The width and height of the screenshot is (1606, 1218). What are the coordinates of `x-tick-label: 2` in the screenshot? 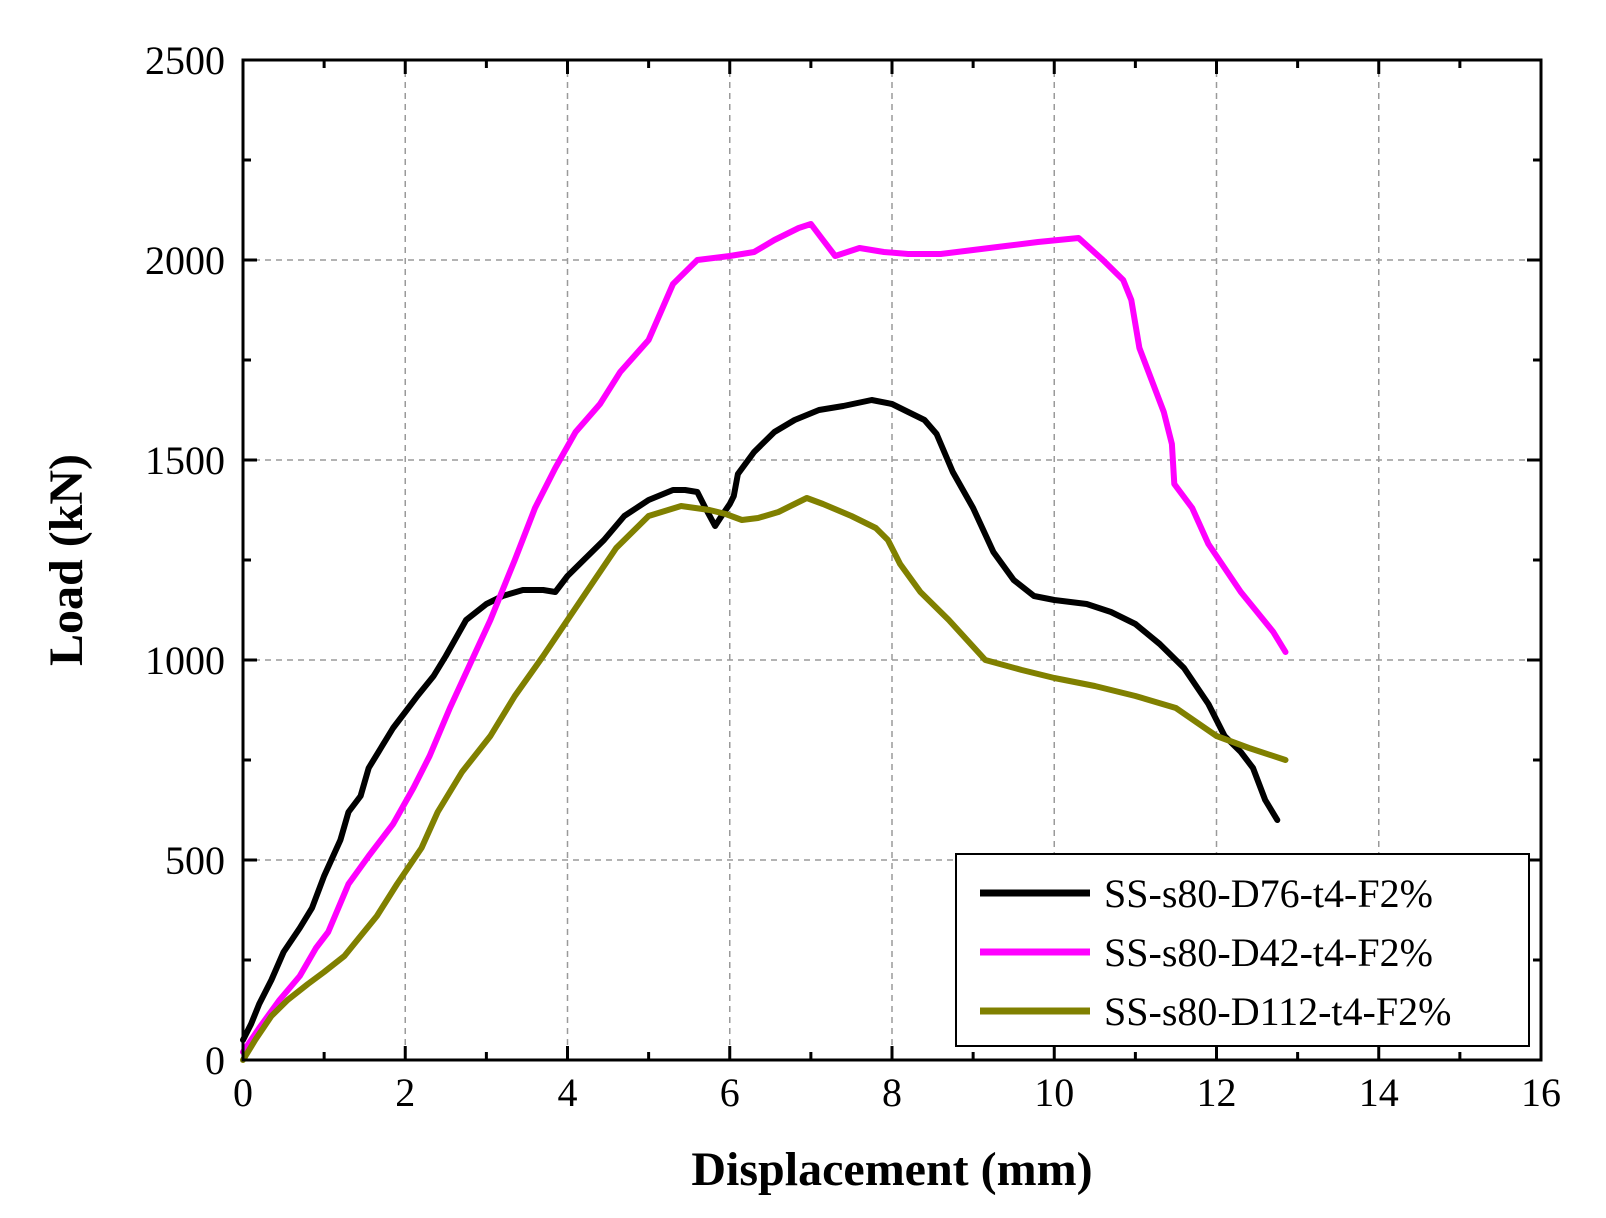 It's located at (405, 1092).